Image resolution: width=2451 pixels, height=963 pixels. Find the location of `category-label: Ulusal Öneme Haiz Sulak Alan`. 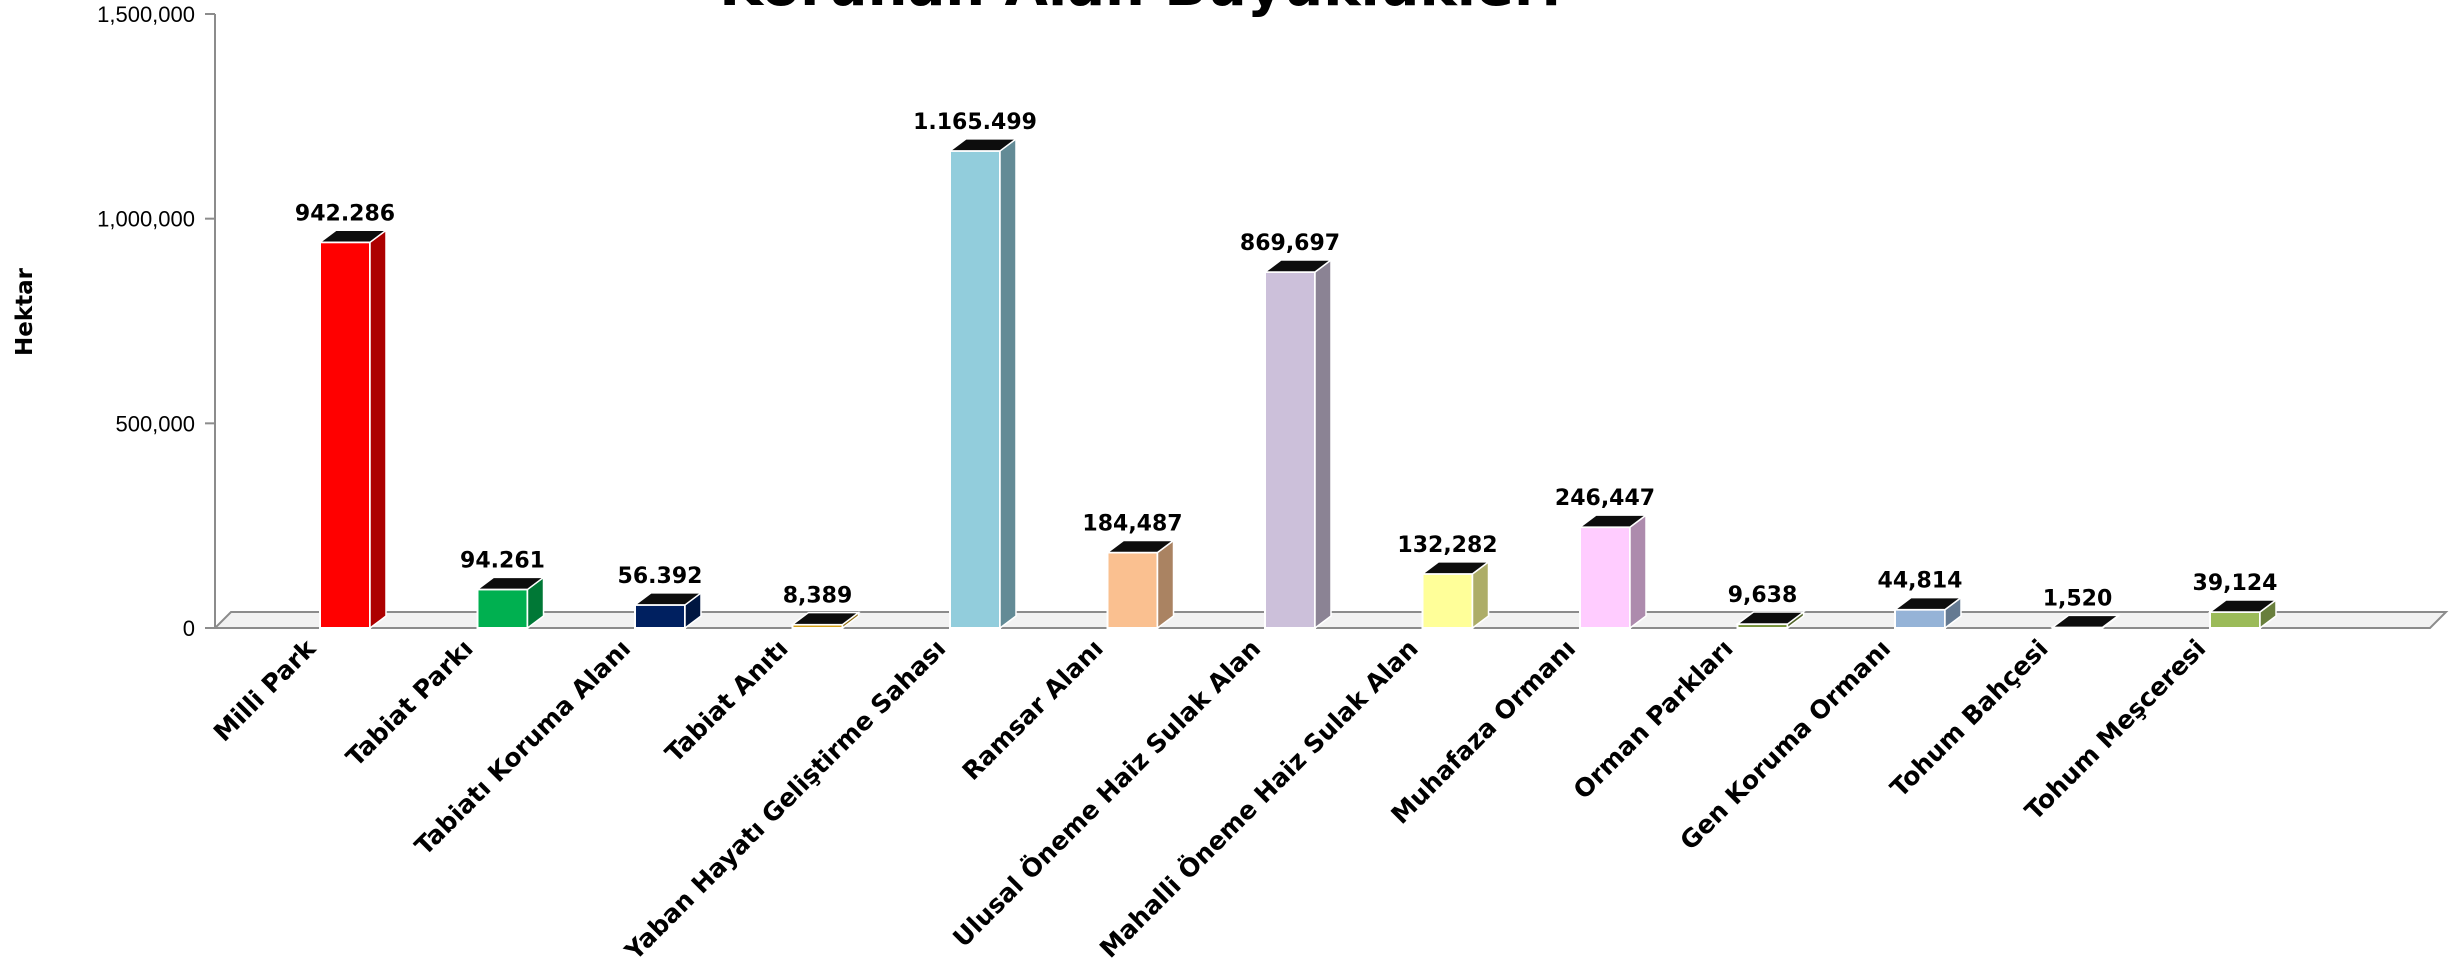

category-label: Ulusal Öneme Haiz Sulak Alan is located at coordinates (1106, 793).